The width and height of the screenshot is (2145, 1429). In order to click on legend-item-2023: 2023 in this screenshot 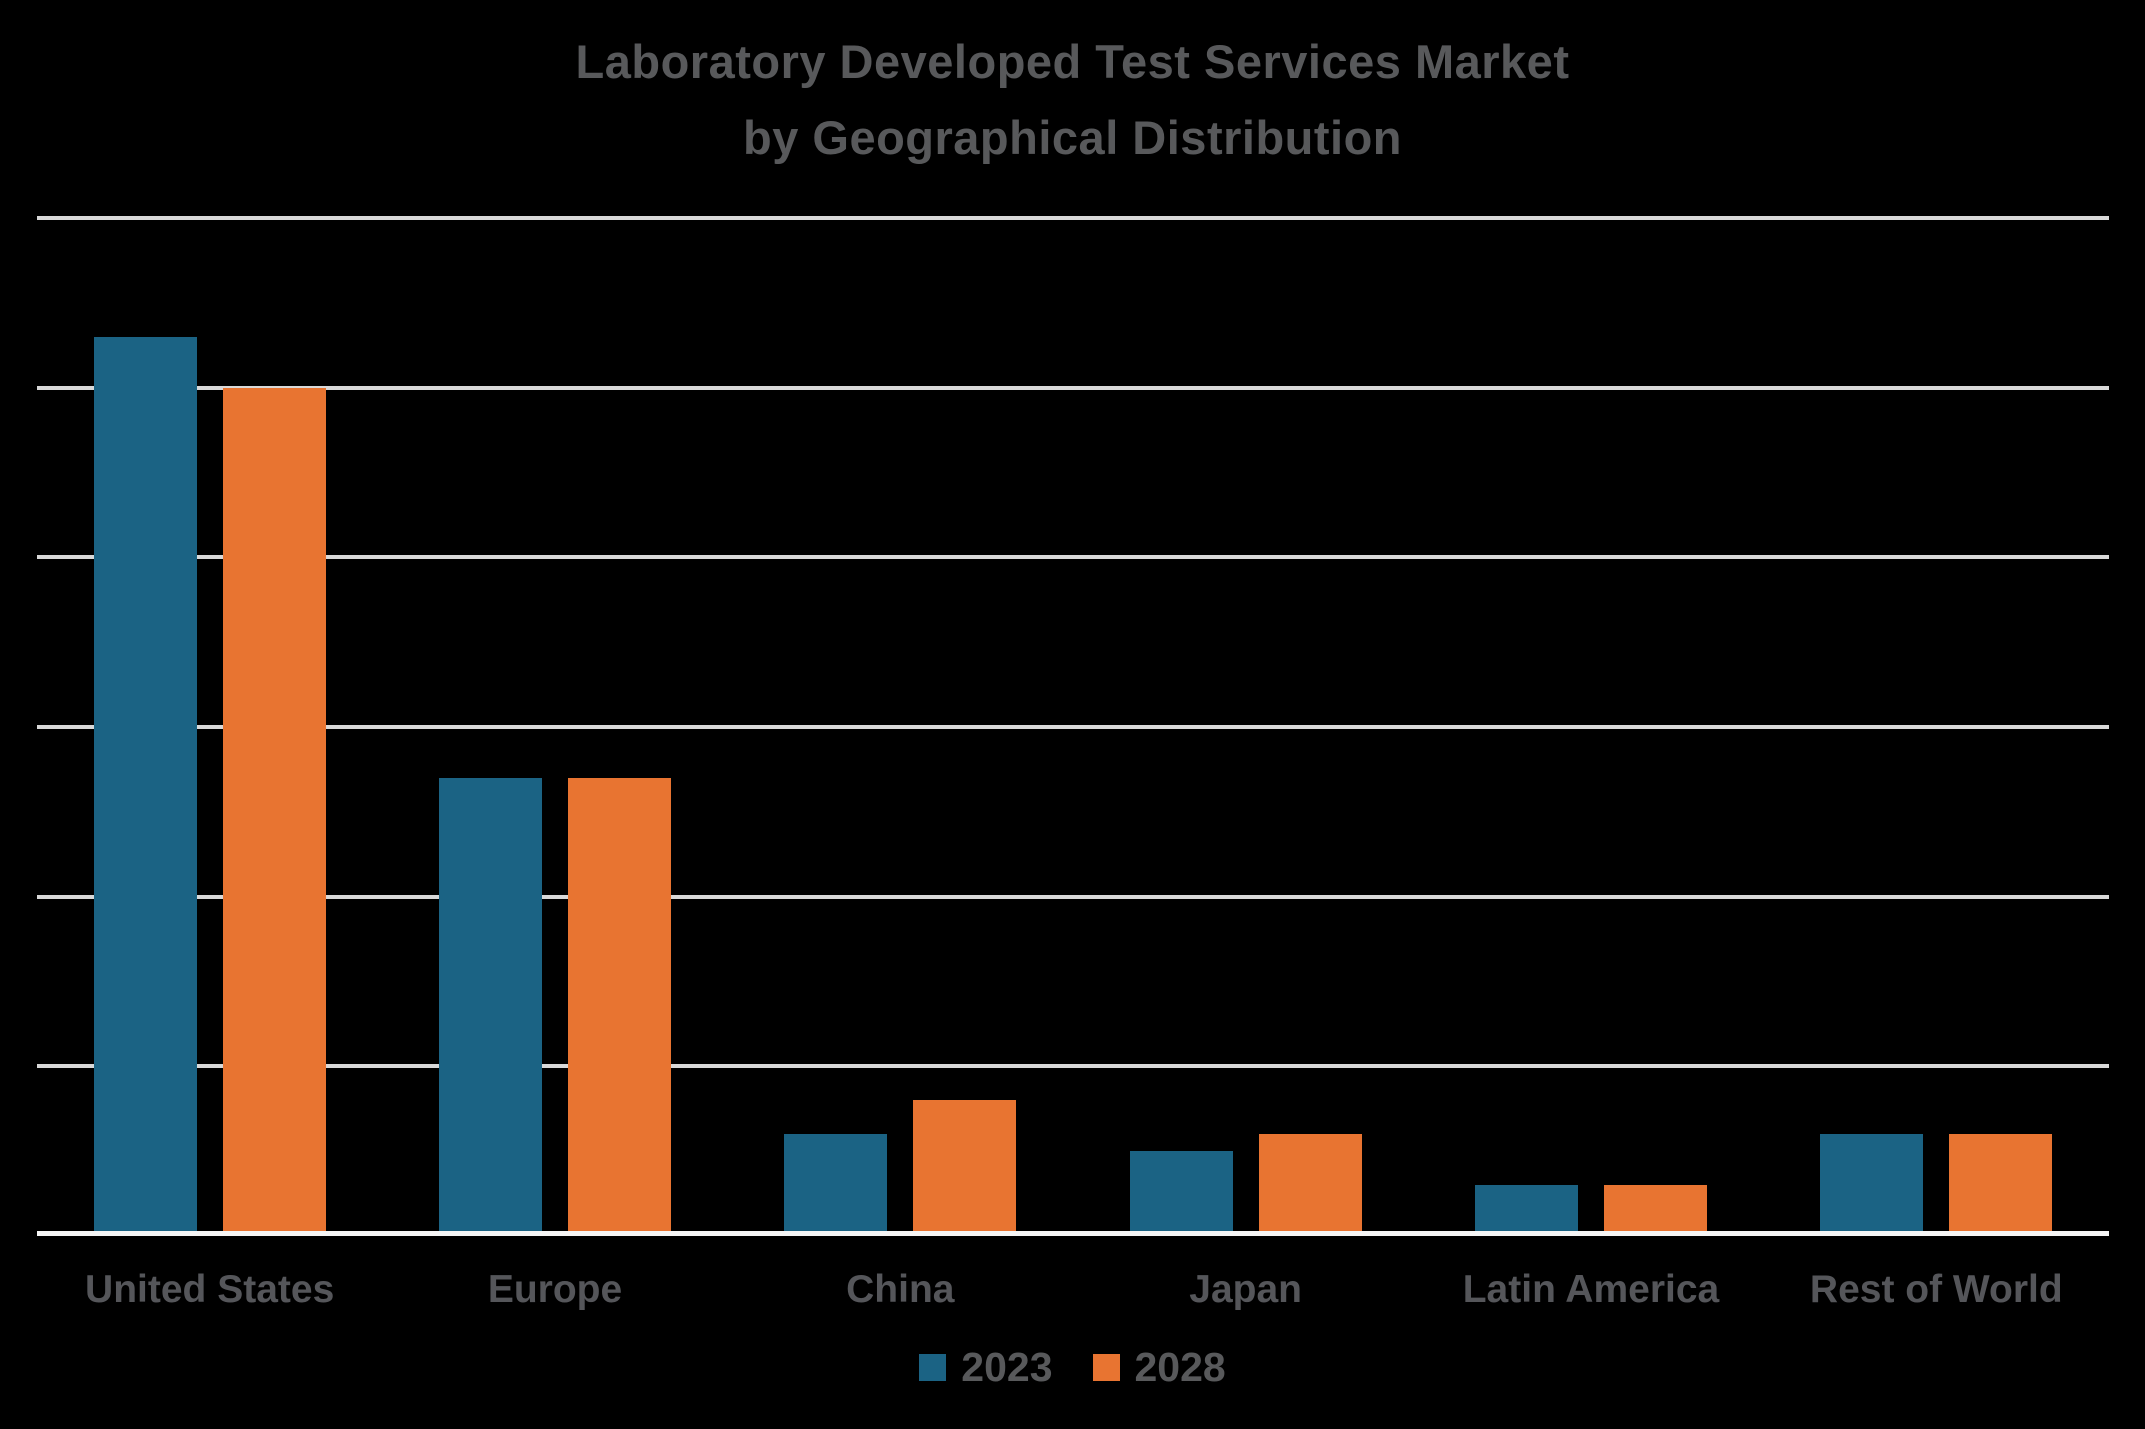, I will do `click(986, 1367)`.